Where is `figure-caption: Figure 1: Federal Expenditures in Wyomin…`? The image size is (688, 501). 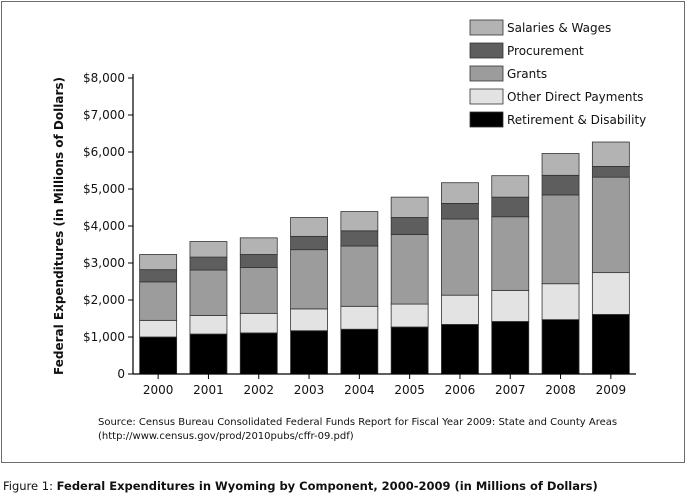 figure-caption: Figure 1: Federal Expenditures in Wyomin… is located at coordinates (300, 486).